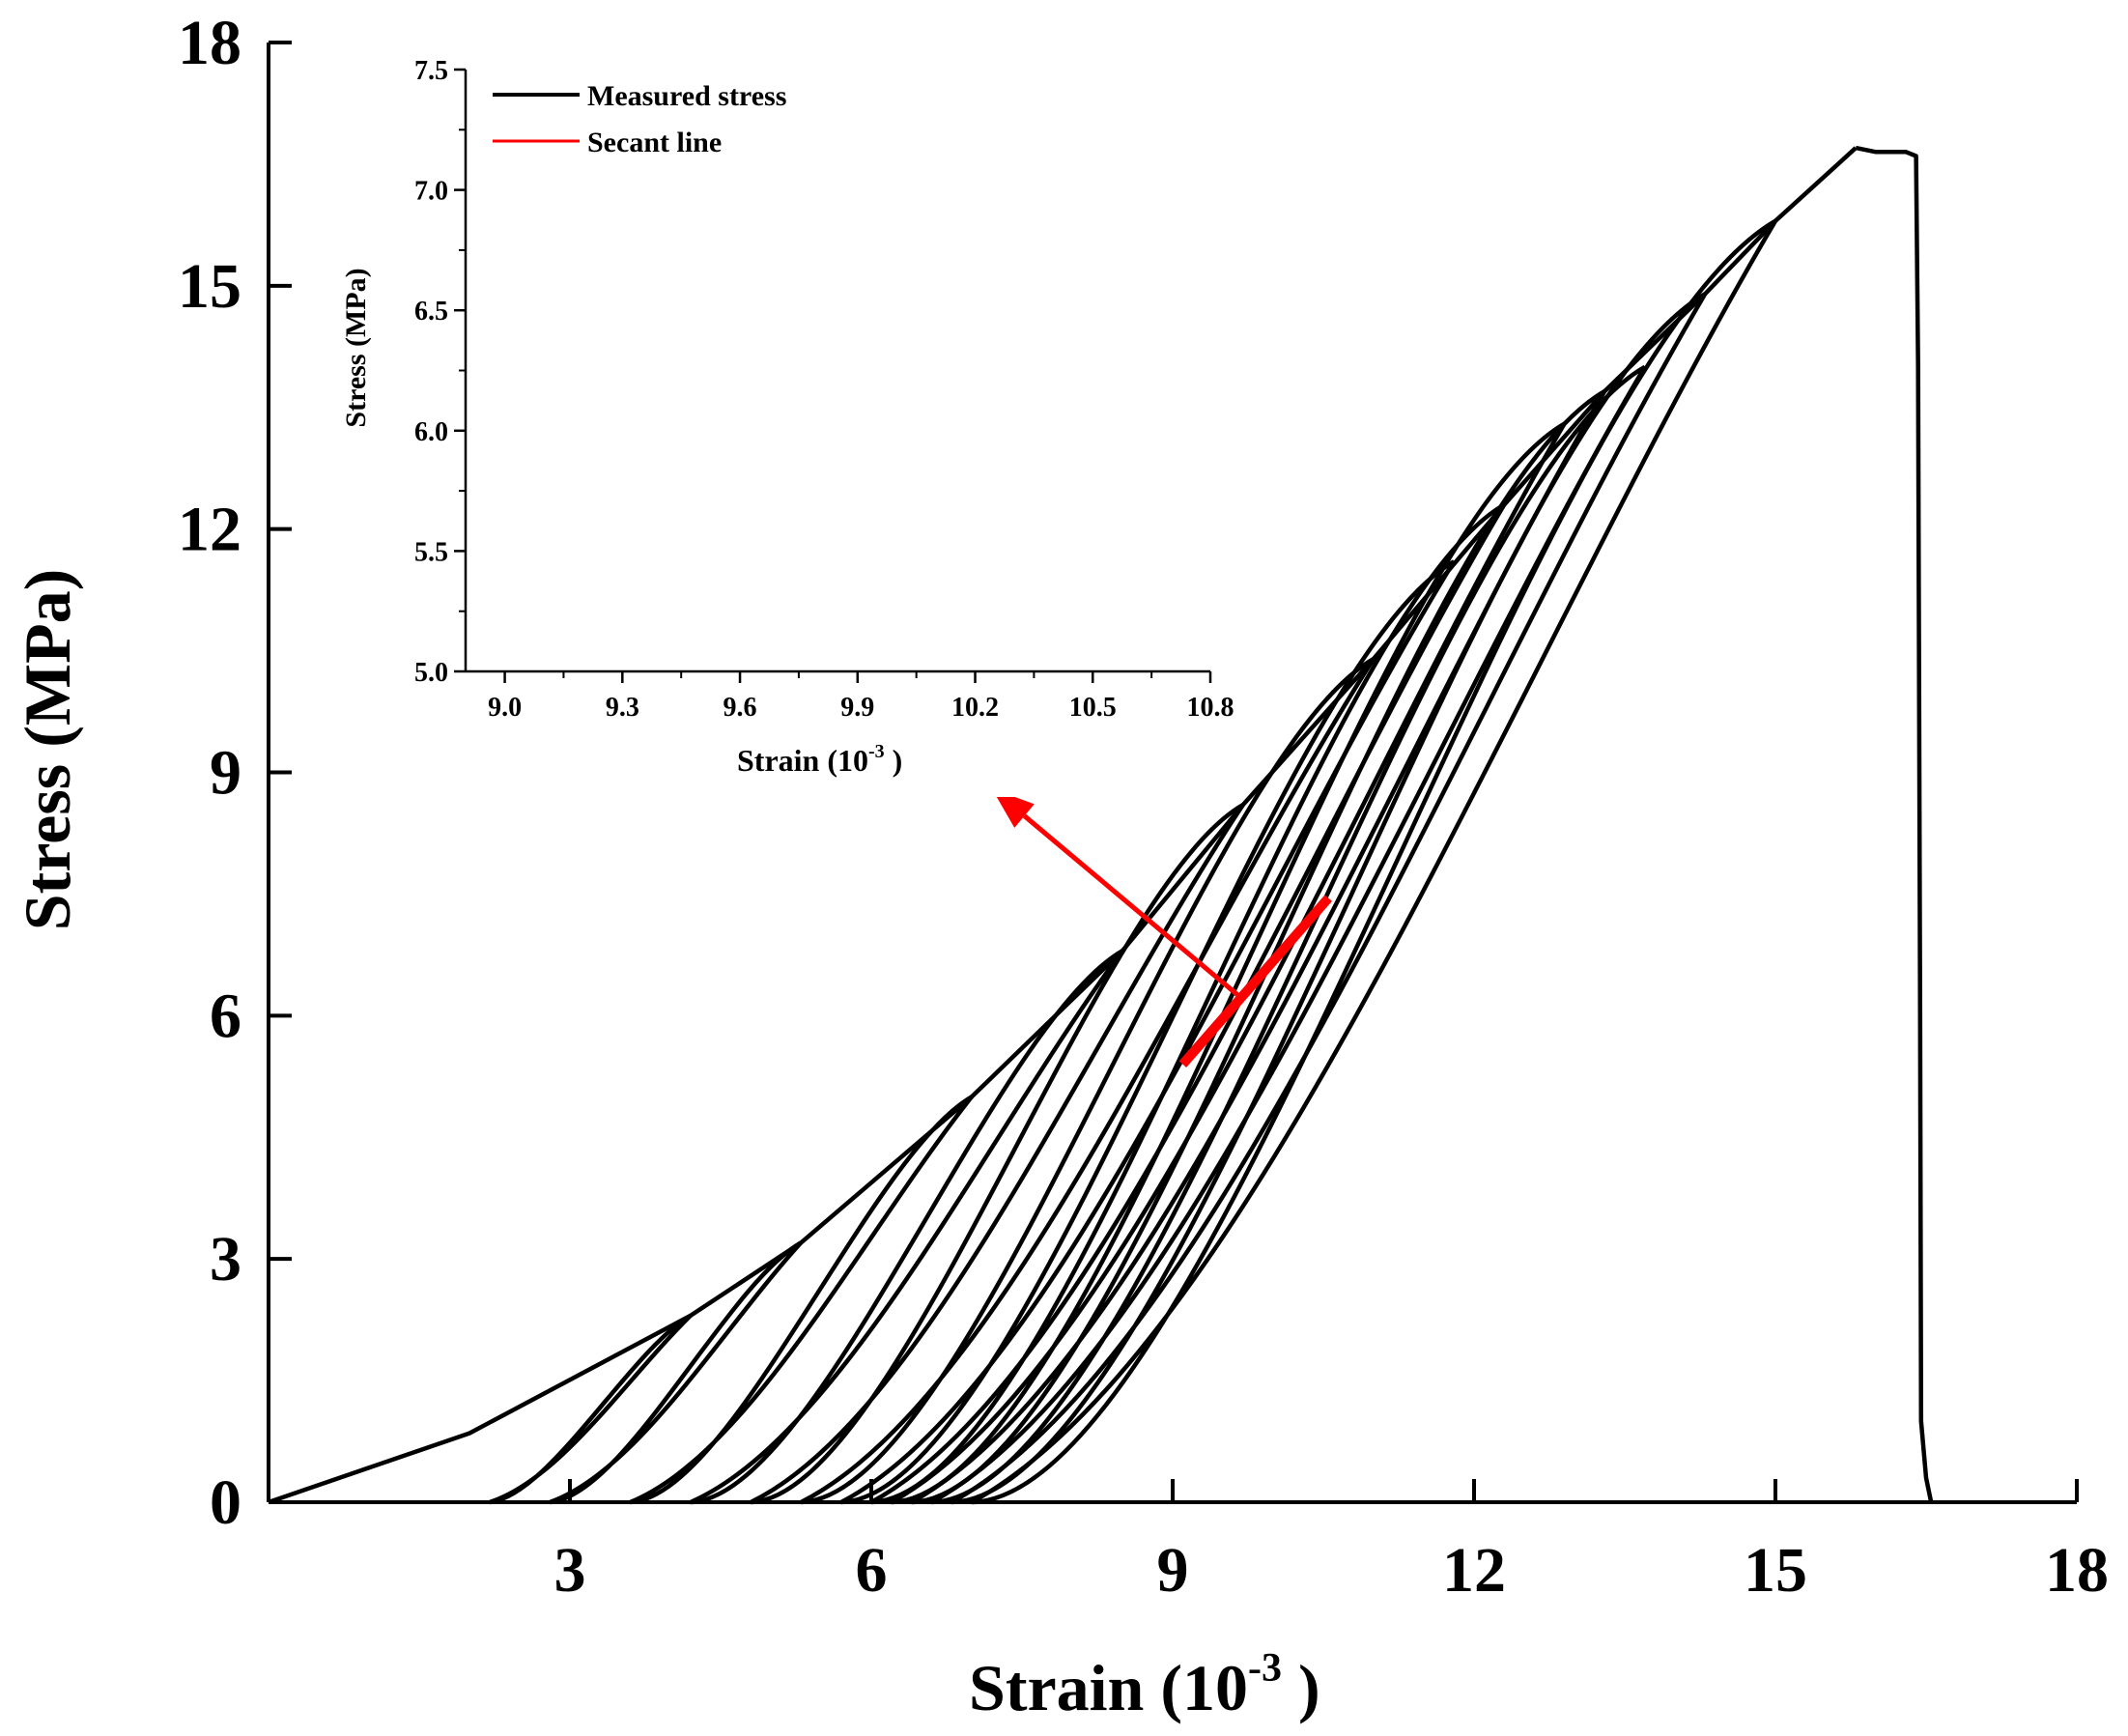 This screenshot has width=2128, height=1736. I want to click on annotation-arrow-shaft, so click(1133, 907).